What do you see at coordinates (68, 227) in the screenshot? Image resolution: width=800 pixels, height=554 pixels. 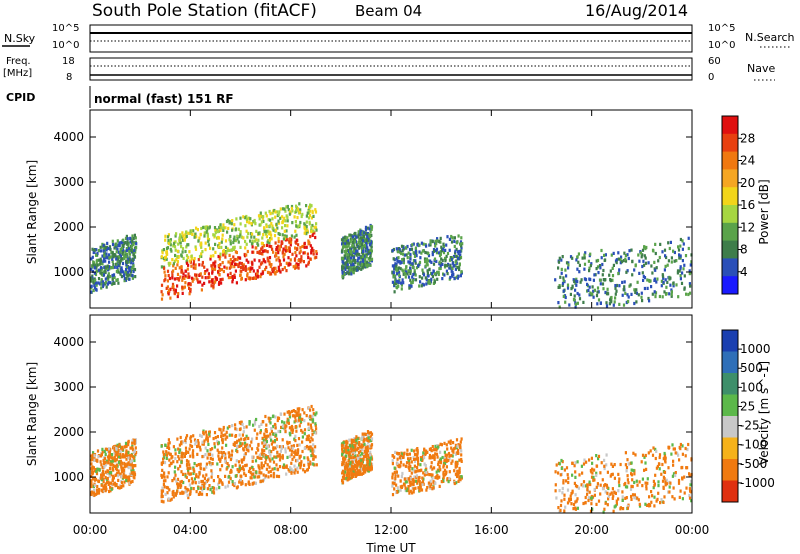 I see `y-tick-label: 2000` at bounding box center [68, 227].